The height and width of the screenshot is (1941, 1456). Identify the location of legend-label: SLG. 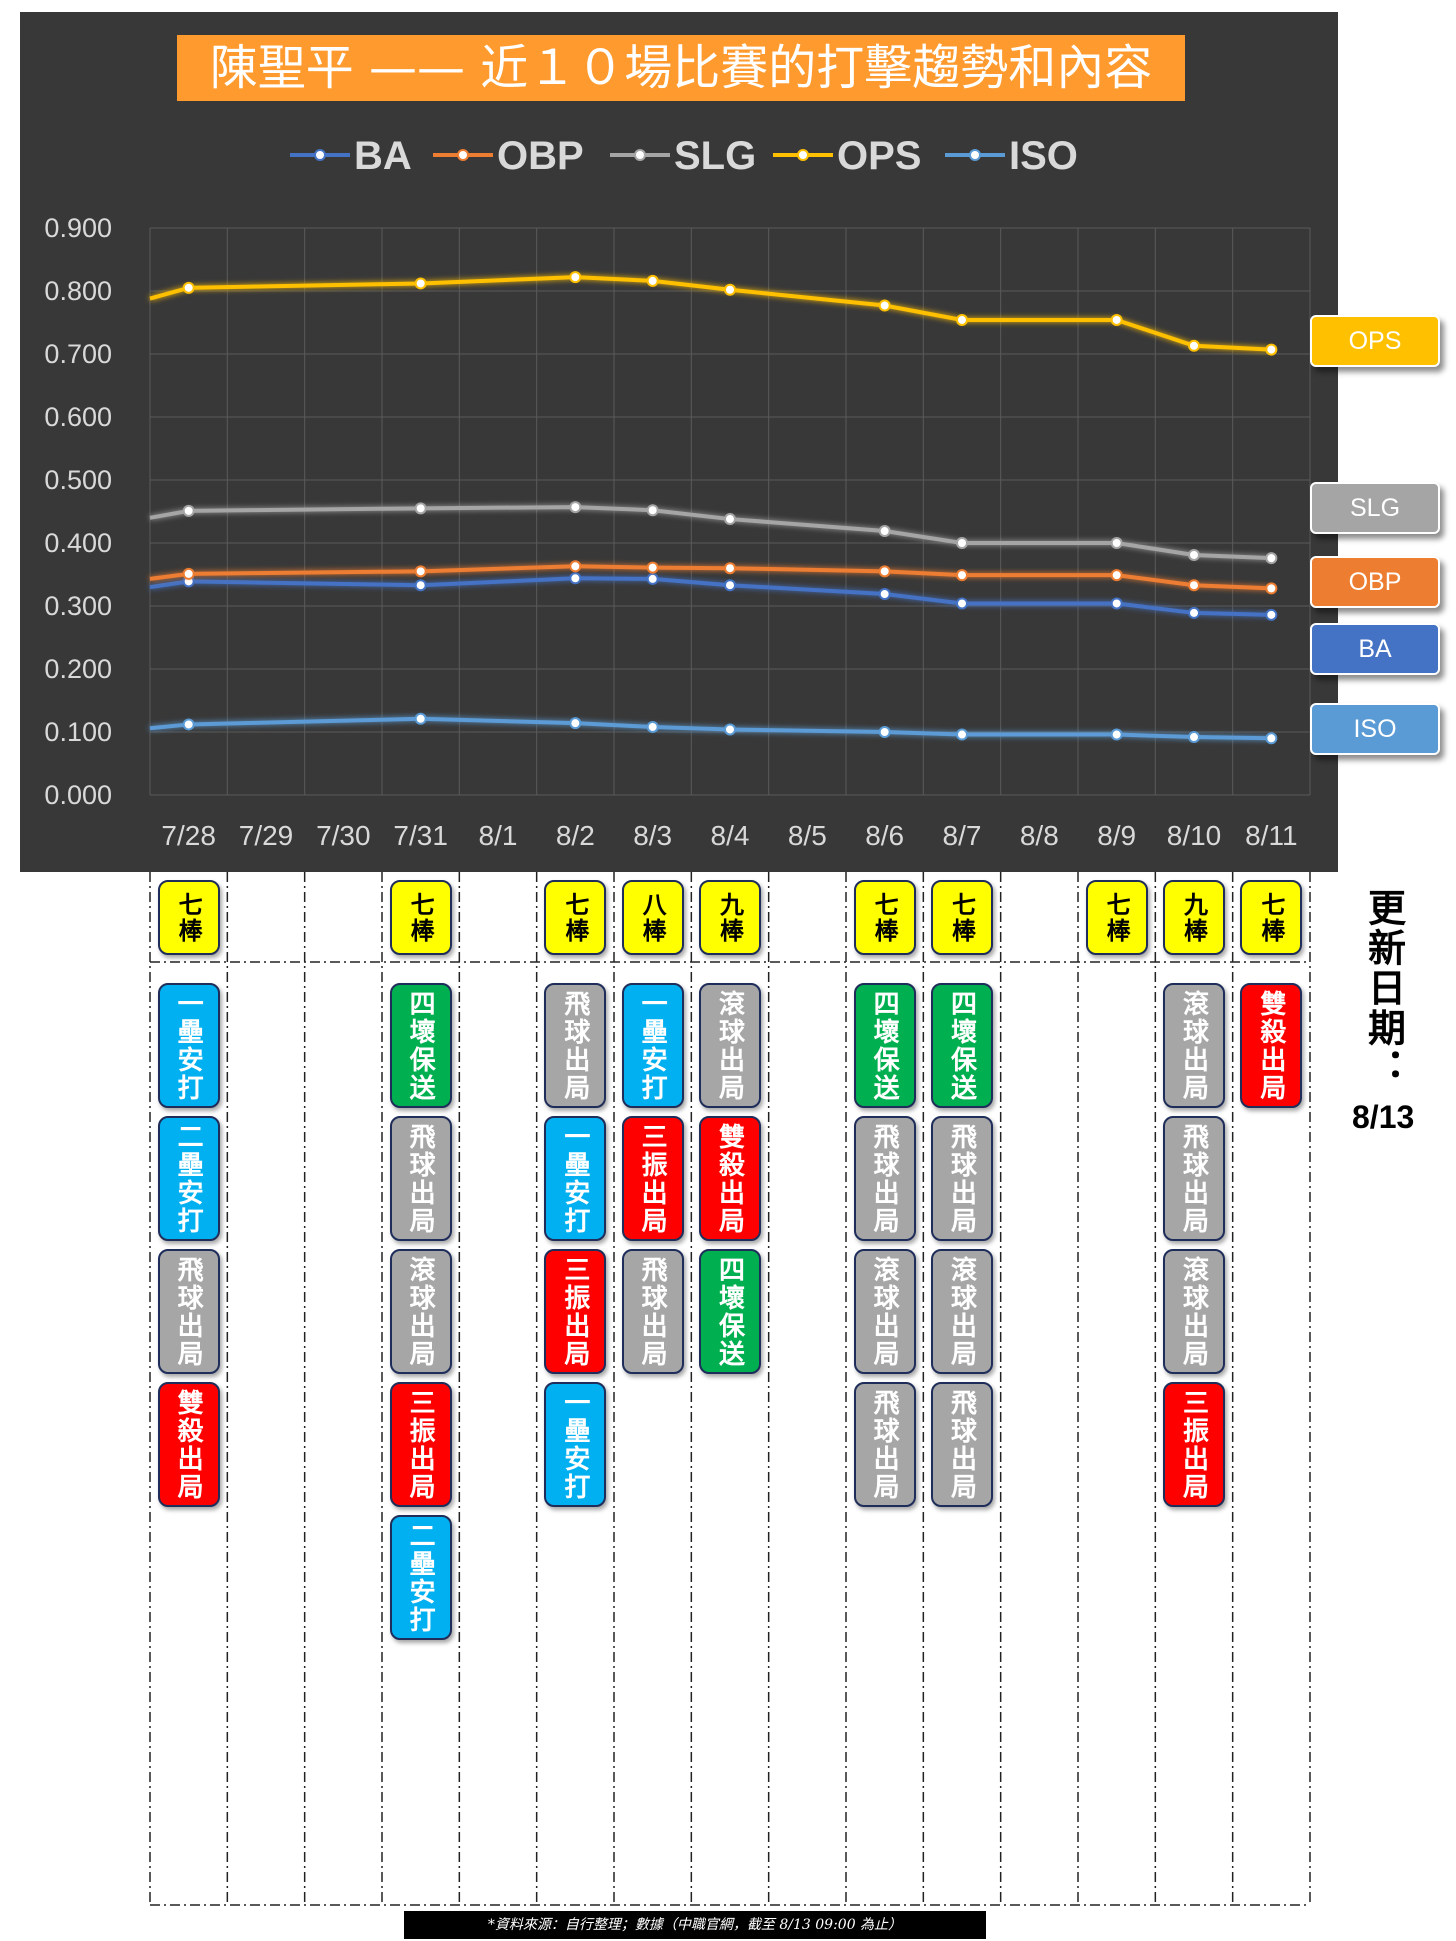
(715, 156).